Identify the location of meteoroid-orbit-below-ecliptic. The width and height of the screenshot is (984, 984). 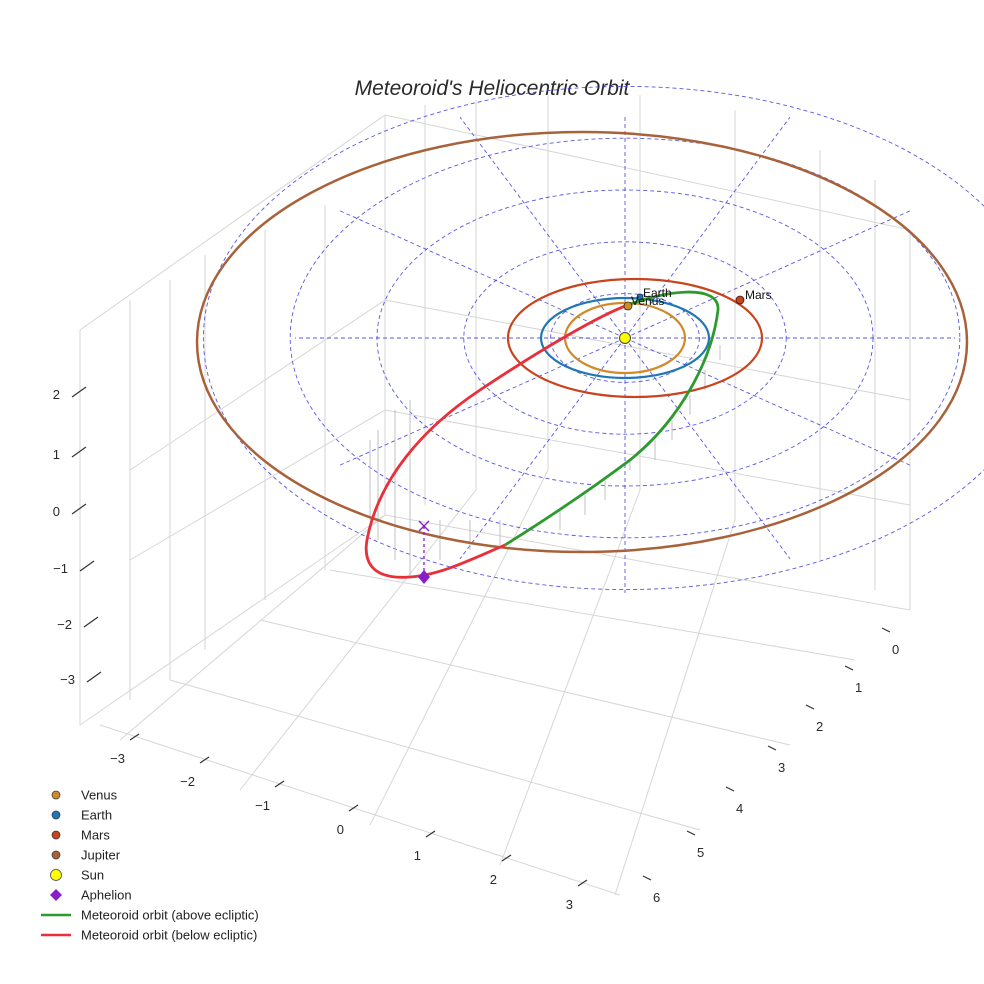
(496, 441).